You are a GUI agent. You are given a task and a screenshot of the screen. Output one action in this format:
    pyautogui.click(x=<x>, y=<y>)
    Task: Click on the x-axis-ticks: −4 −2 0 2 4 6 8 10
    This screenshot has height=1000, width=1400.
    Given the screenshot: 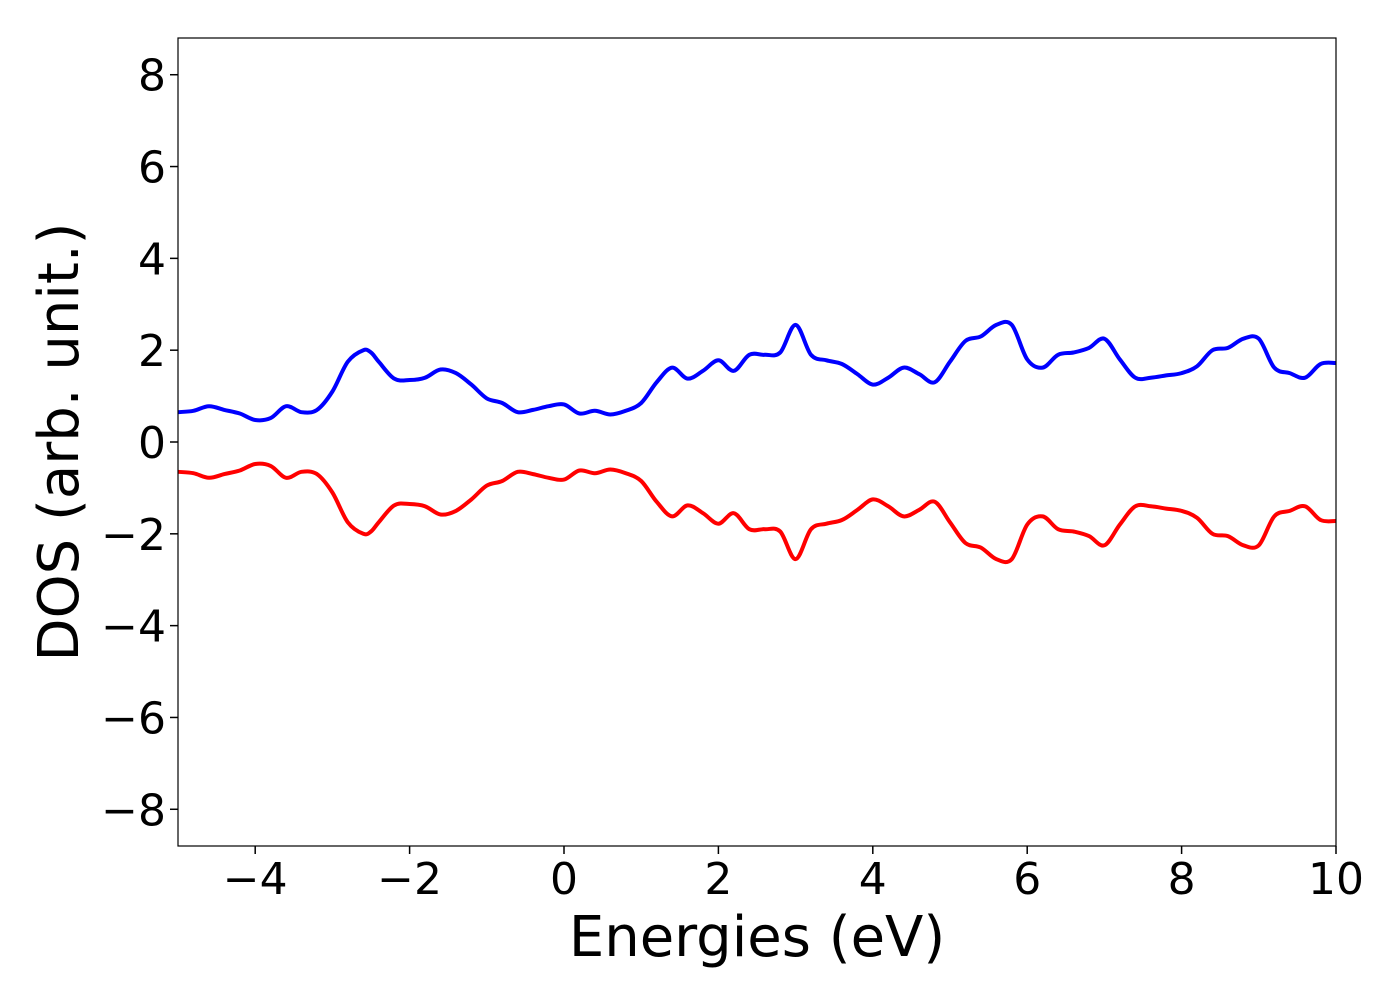 What is the action you would take?
    pyautogui.click(x=793, y=875)
    